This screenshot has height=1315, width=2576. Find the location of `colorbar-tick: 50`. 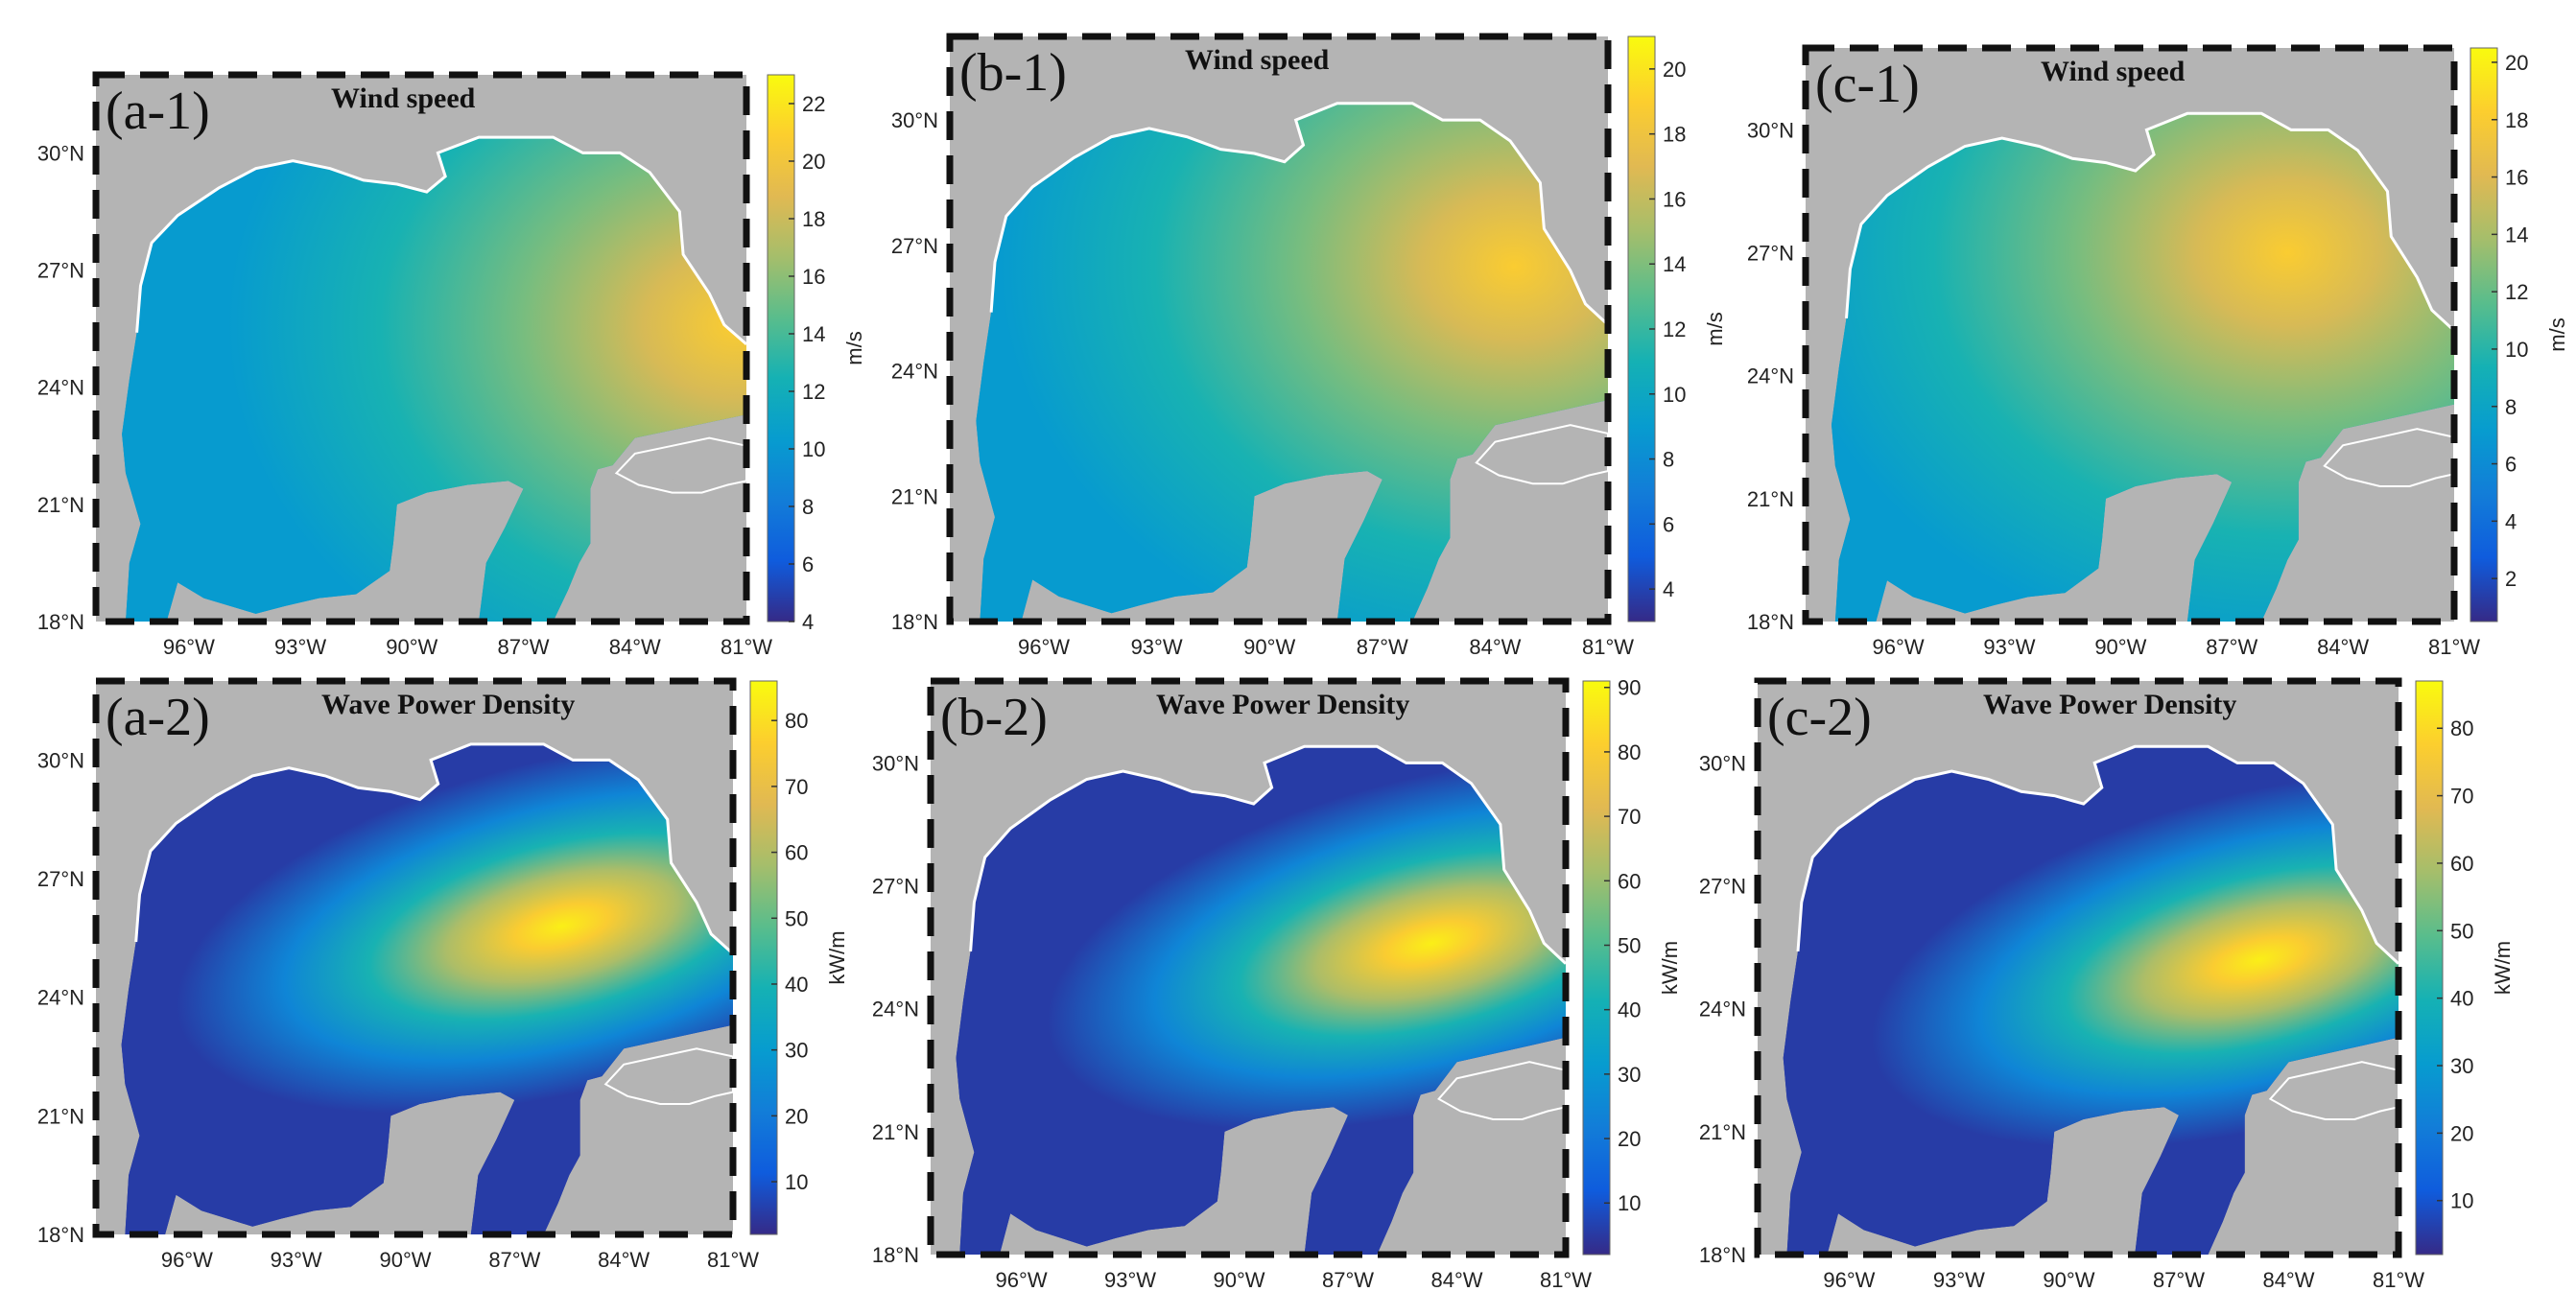

colorbar-tick: 50 is located at coordinates (796, 918).